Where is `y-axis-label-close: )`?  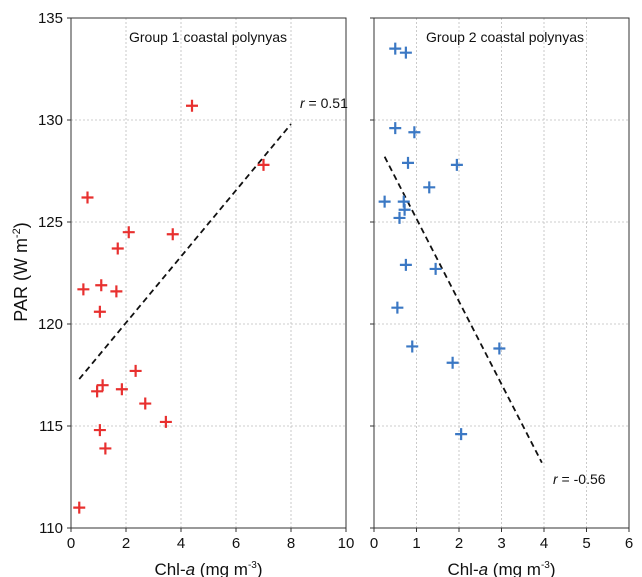
y-axis-label-close: ) is located at coordinates (21, 225).